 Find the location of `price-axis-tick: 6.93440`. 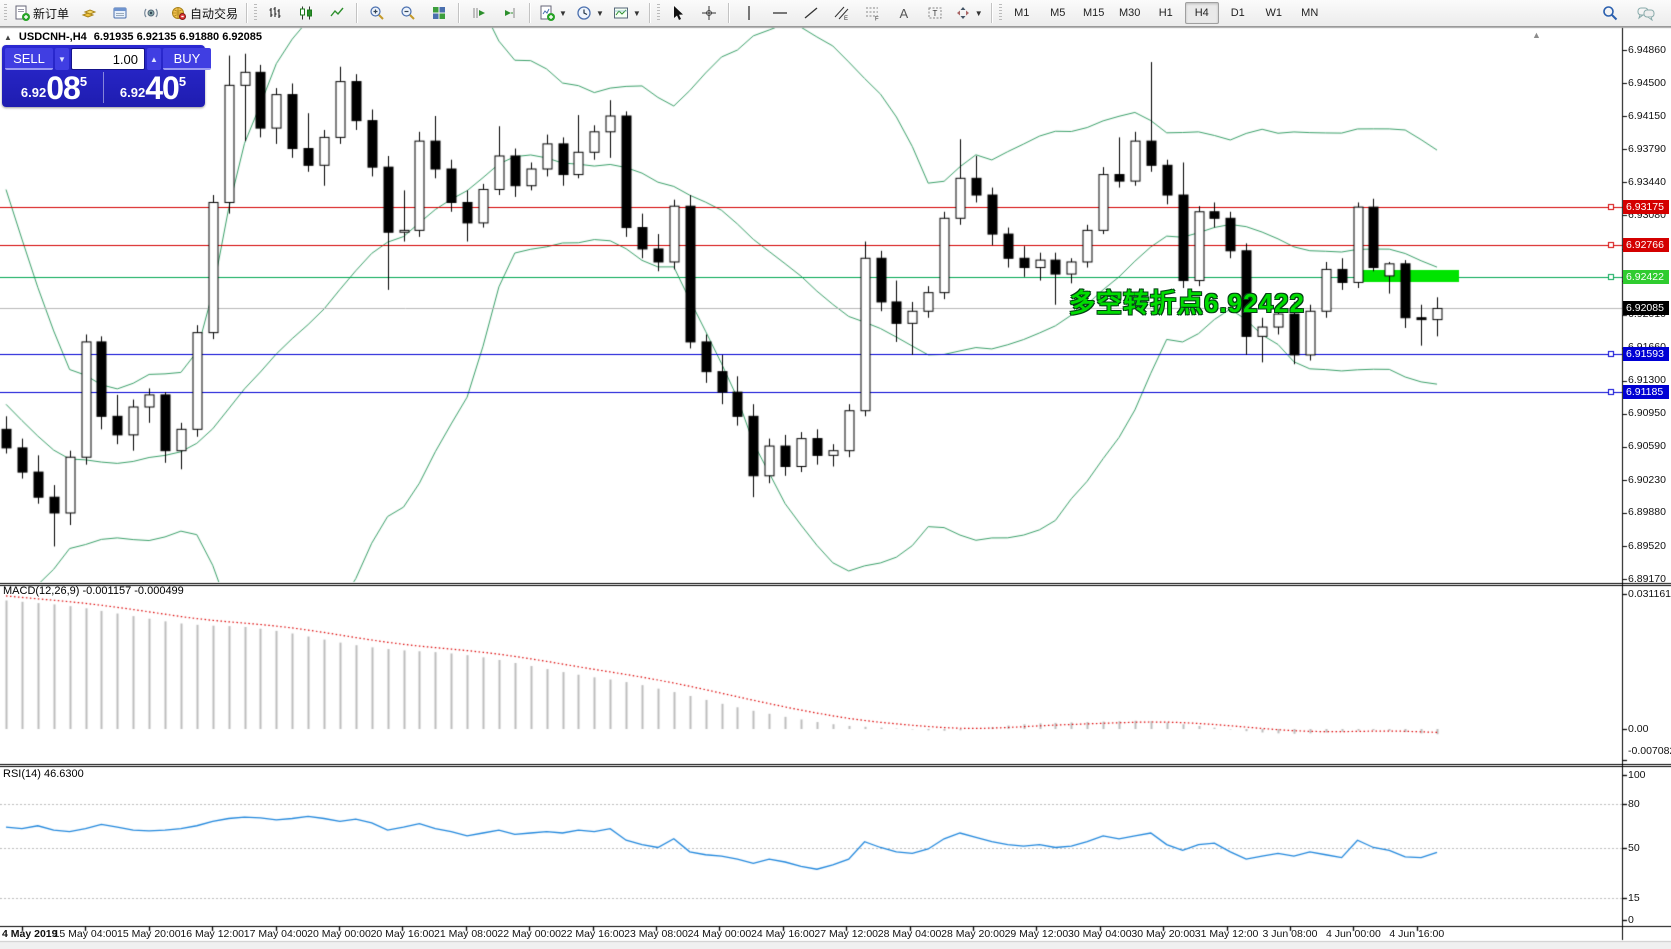

price-axis-tick: 6.93440 is located at coordinates (1647, 181).